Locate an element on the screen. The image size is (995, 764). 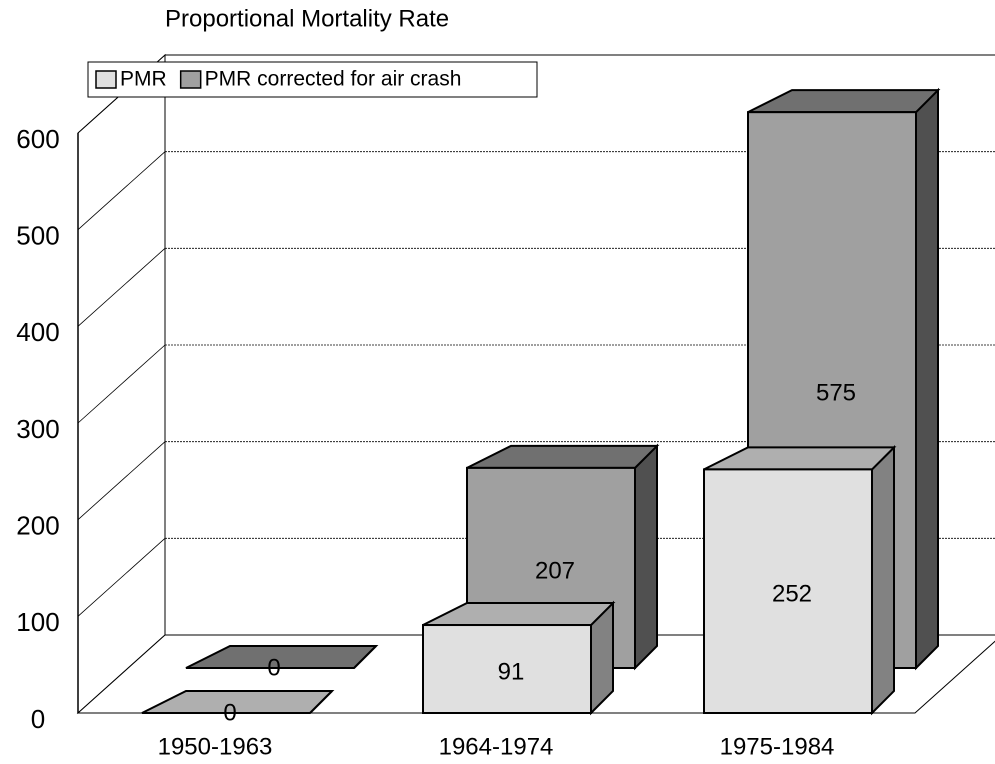
legend-label: PMR corrected for air crash is located at coordinates (333, 79).